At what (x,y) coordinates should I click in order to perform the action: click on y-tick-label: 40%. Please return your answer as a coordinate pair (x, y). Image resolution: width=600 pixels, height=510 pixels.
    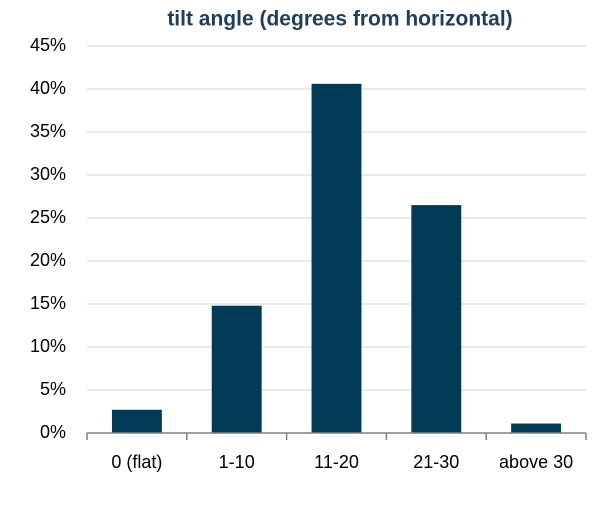
    Looking at the image, I should click on (48, 88).